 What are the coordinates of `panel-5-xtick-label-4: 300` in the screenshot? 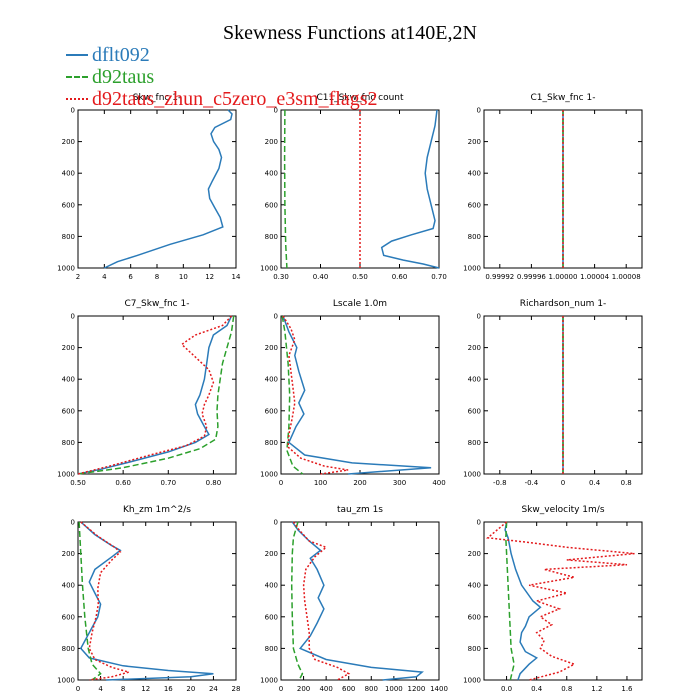 It's located at (399, 483).